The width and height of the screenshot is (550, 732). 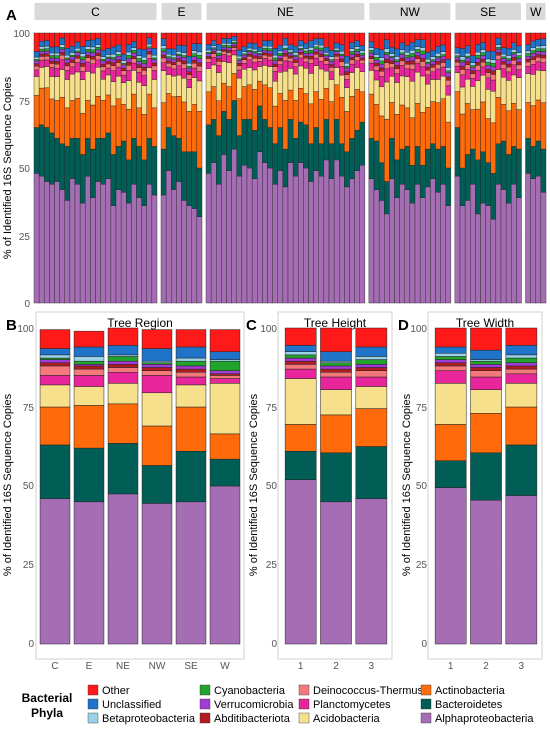 I want to click on a-bar-ne-10-other, so click(x=254, y=38).